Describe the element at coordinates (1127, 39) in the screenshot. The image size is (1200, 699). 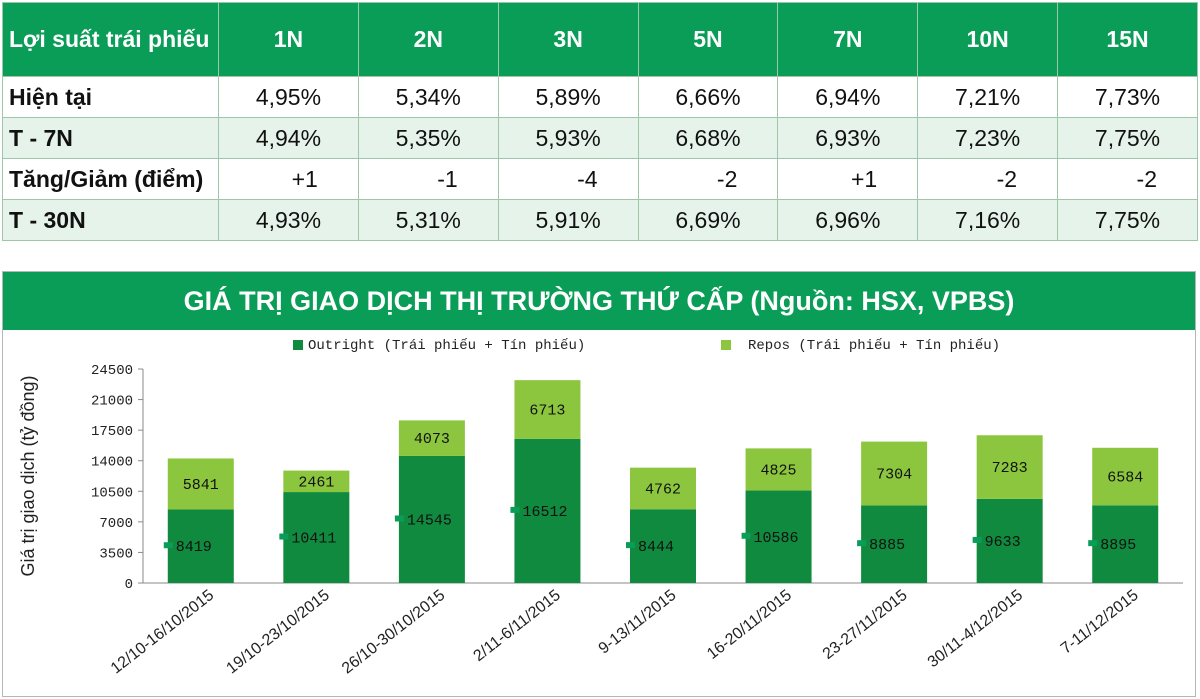
I see `header-cell-15n: 15N` at that location.